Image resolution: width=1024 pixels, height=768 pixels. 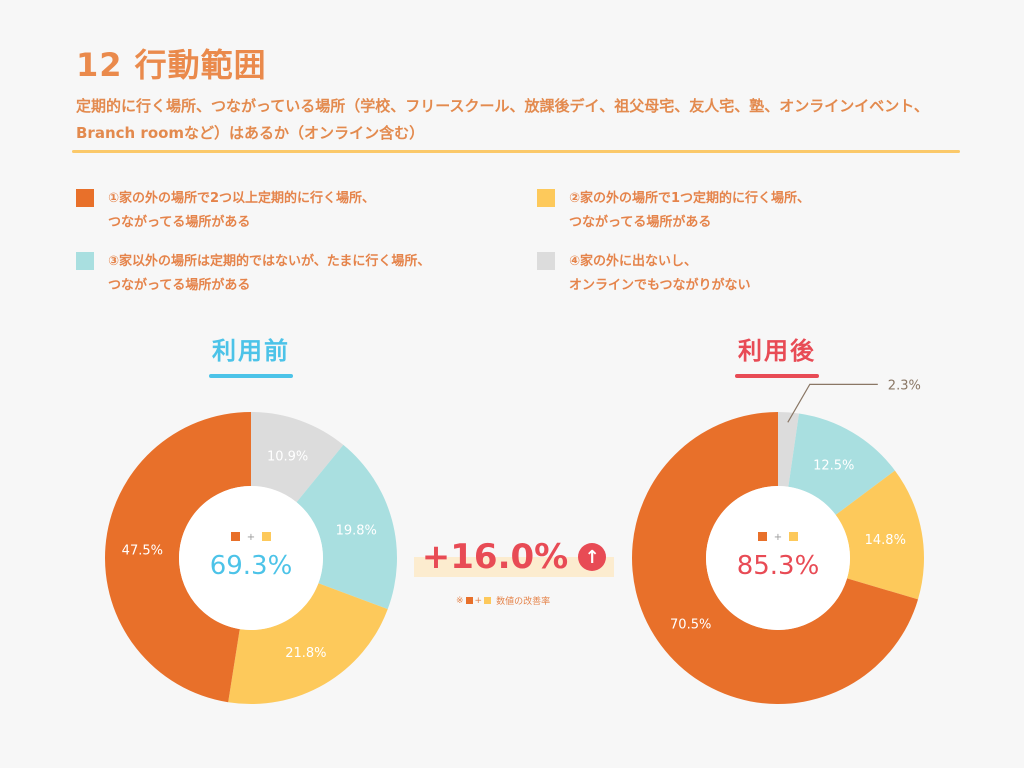 I want to click on legend-item-2-line-1: ②家の外の場所で1つ定期的に行く場所、, so click(x=690, y=198).